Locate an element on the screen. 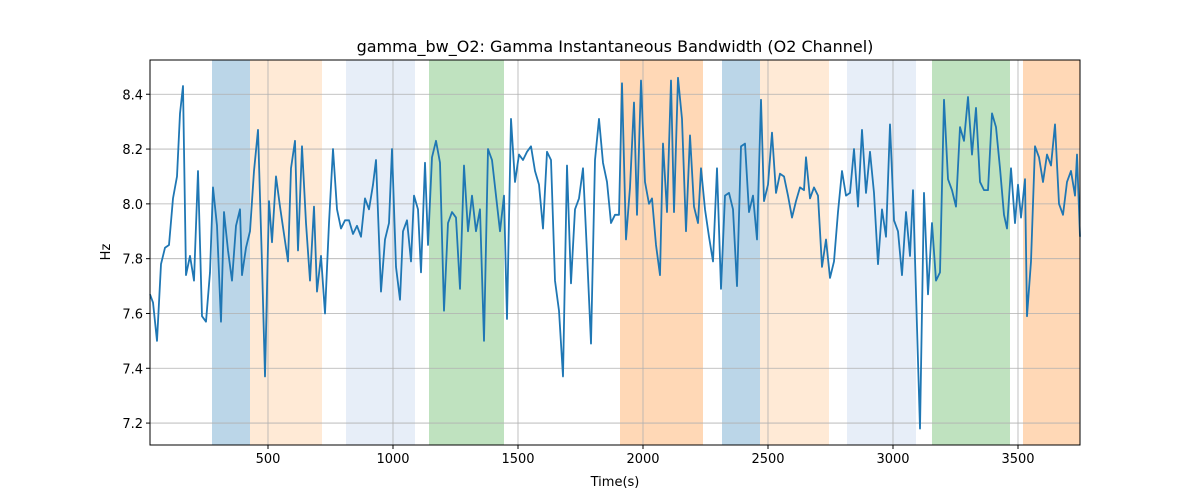 Image resolution: width=1200 pixels, height=504 pixels. x-tick-label: 2000 is located at coordinates (642, 459).